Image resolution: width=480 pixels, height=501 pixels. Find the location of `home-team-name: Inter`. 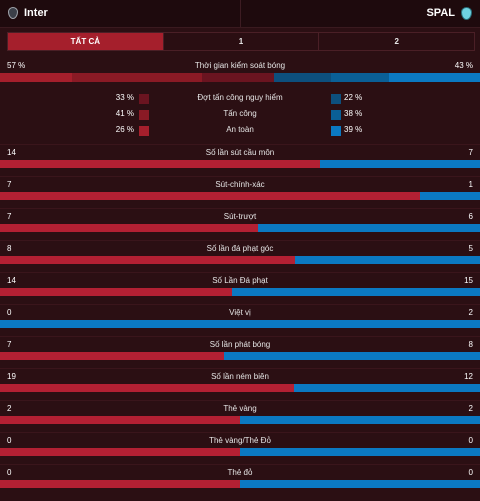

home-team-name: Inter is located at coordinates (36, 13).